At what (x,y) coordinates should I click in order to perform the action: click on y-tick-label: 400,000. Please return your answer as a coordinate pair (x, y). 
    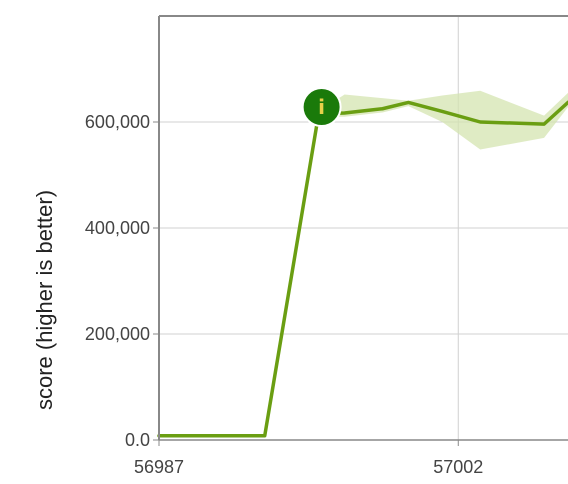
    Looking at the image, I should click on (117, 228).